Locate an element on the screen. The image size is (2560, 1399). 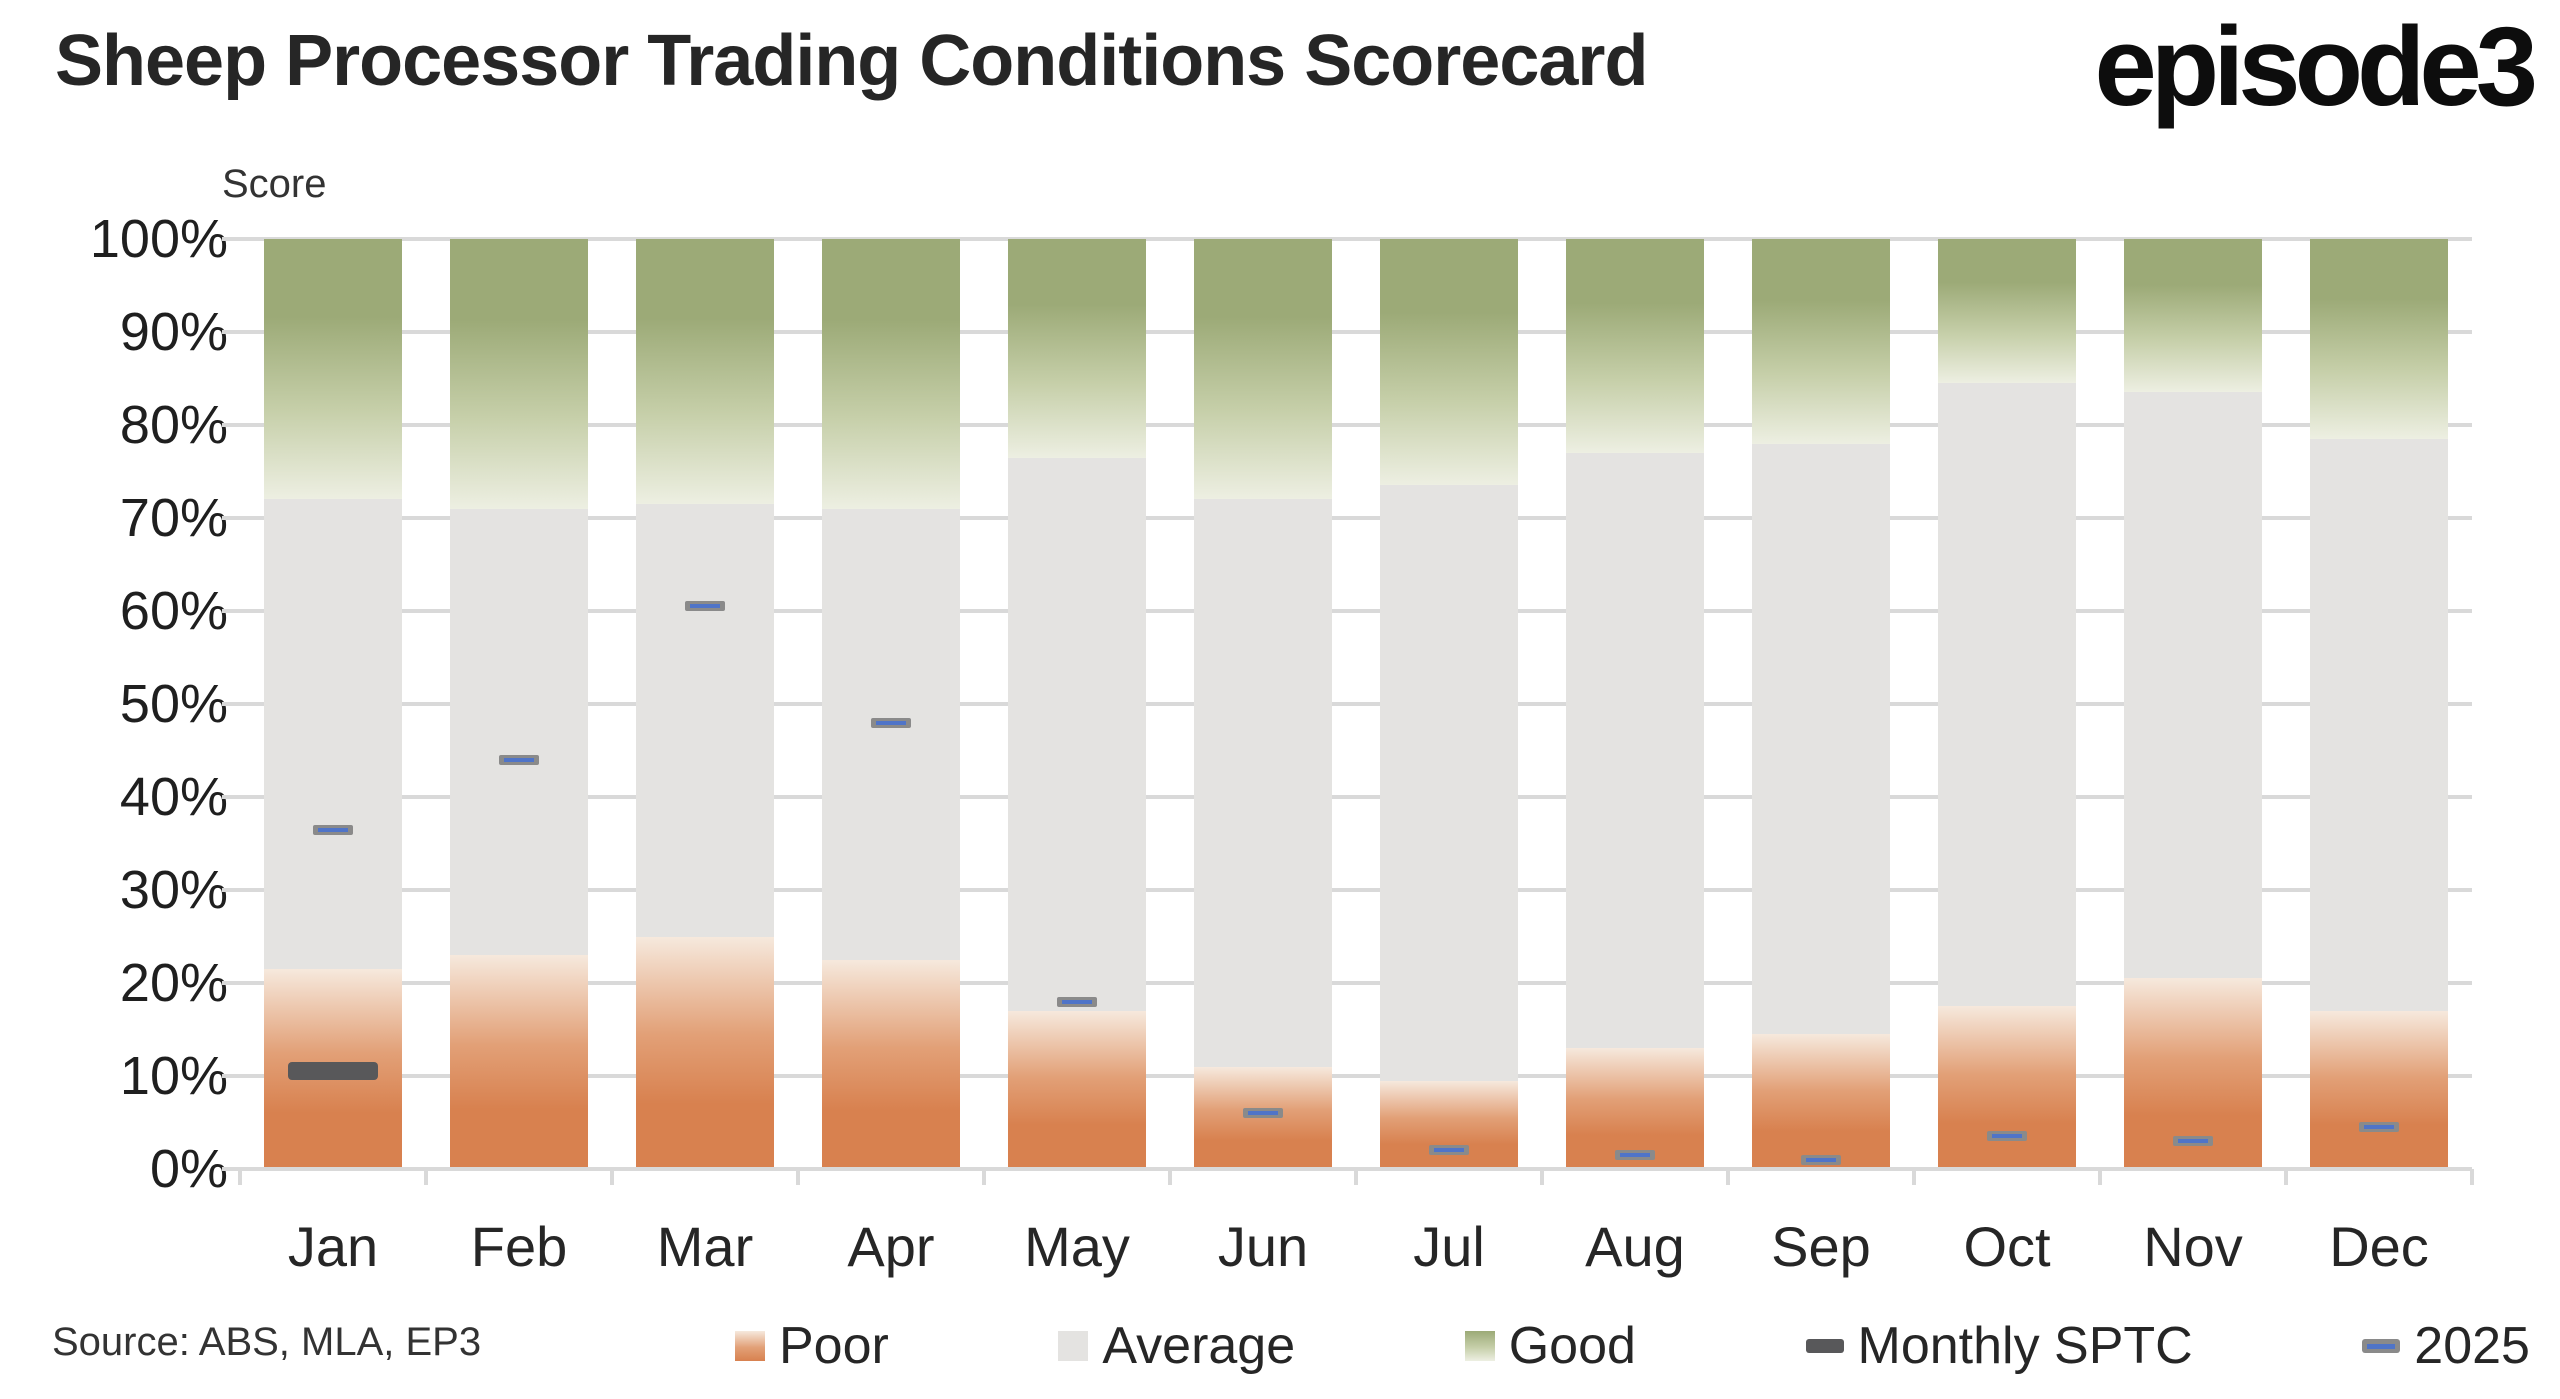
marker-2025-jun is located at coordinates (1263, 1113).